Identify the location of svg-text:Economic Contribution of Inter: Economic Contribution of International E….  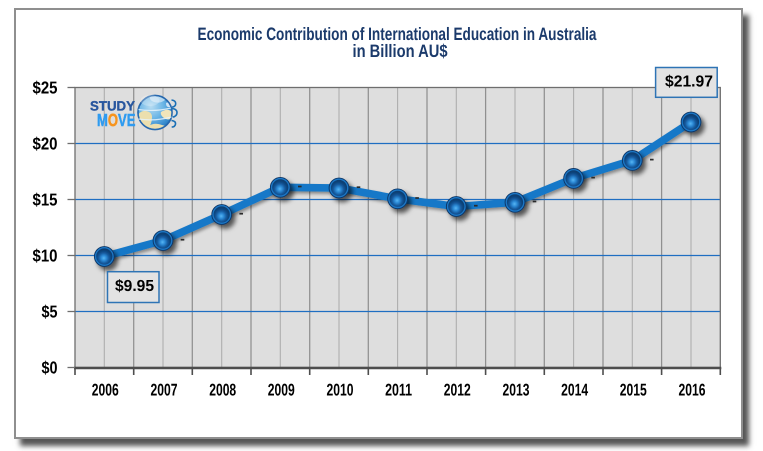
(398, 34).